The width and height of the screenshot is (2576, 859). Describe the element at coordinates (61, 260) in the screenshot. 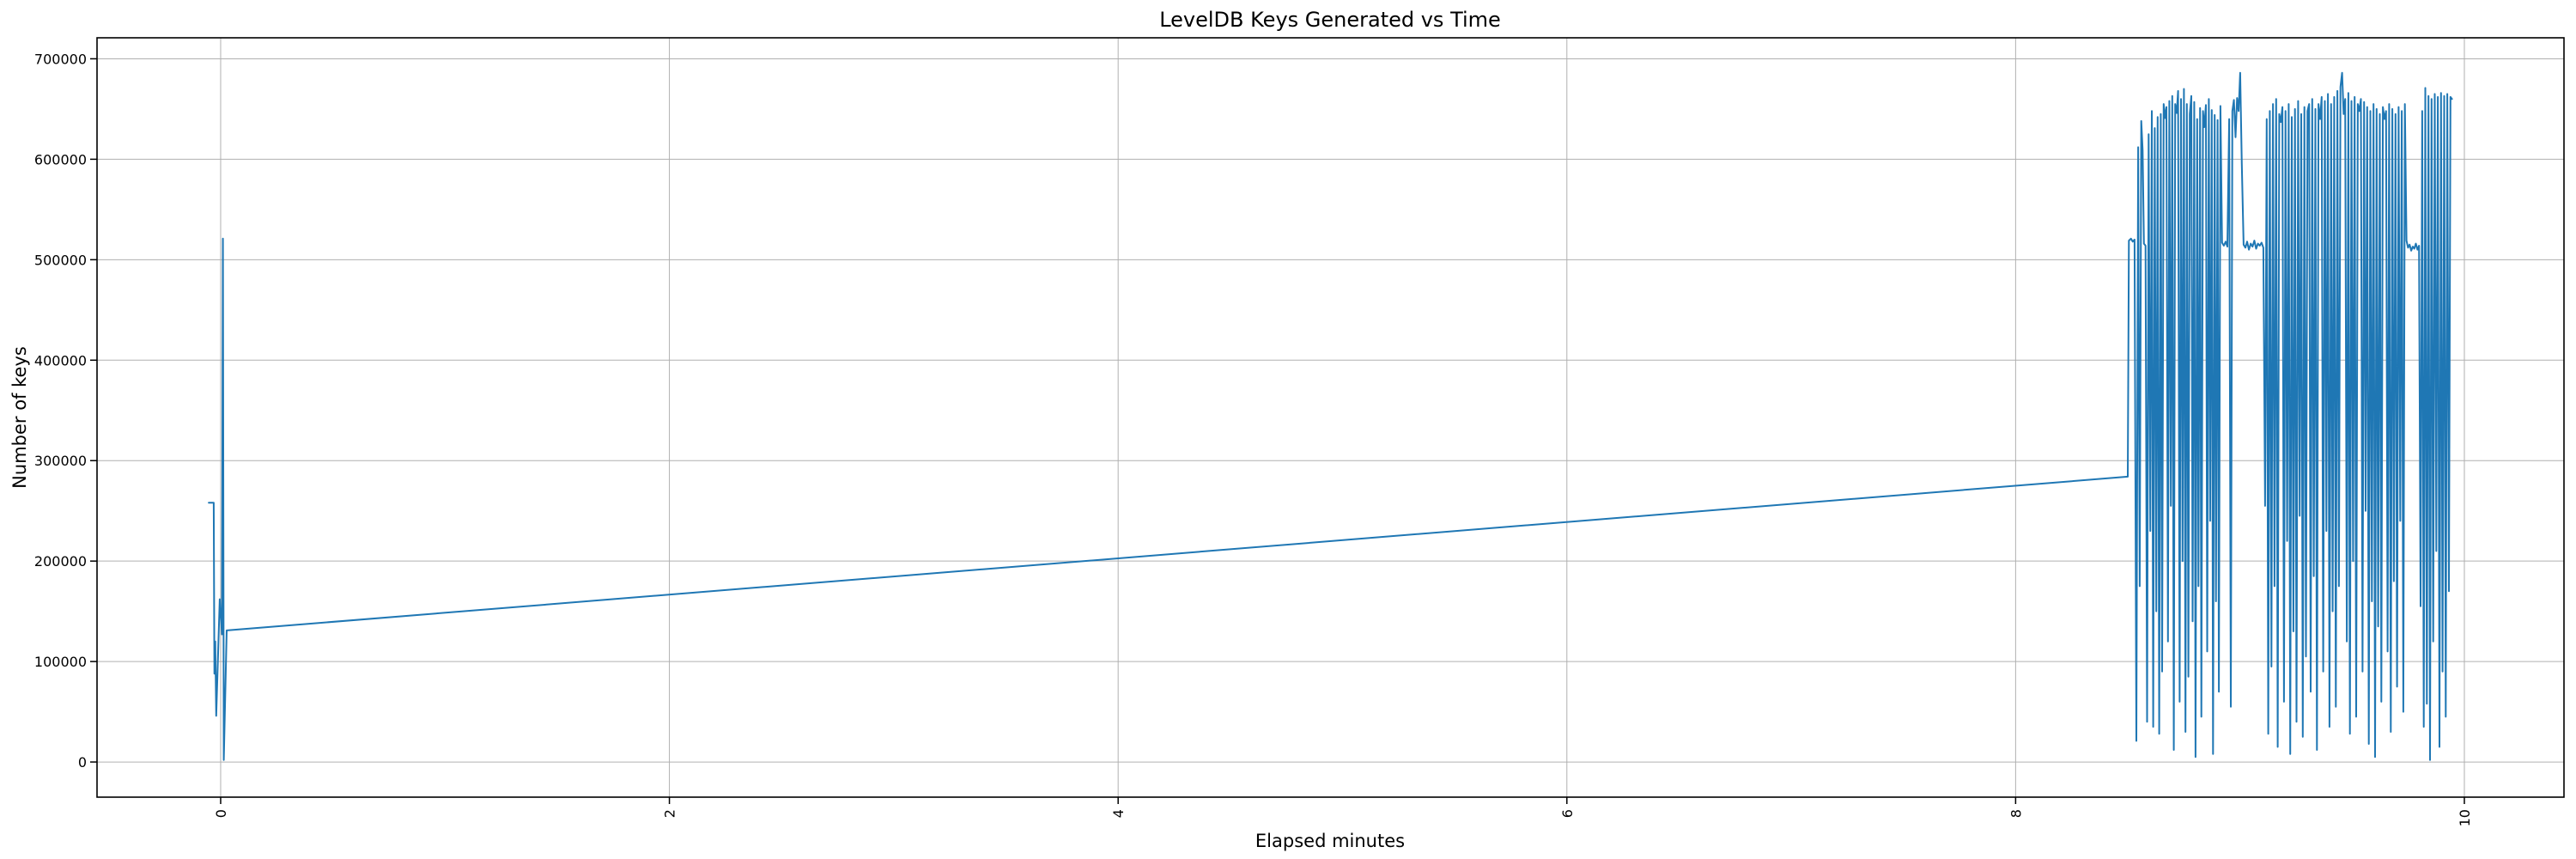

I see `y-tick-label: 500000` at that location.